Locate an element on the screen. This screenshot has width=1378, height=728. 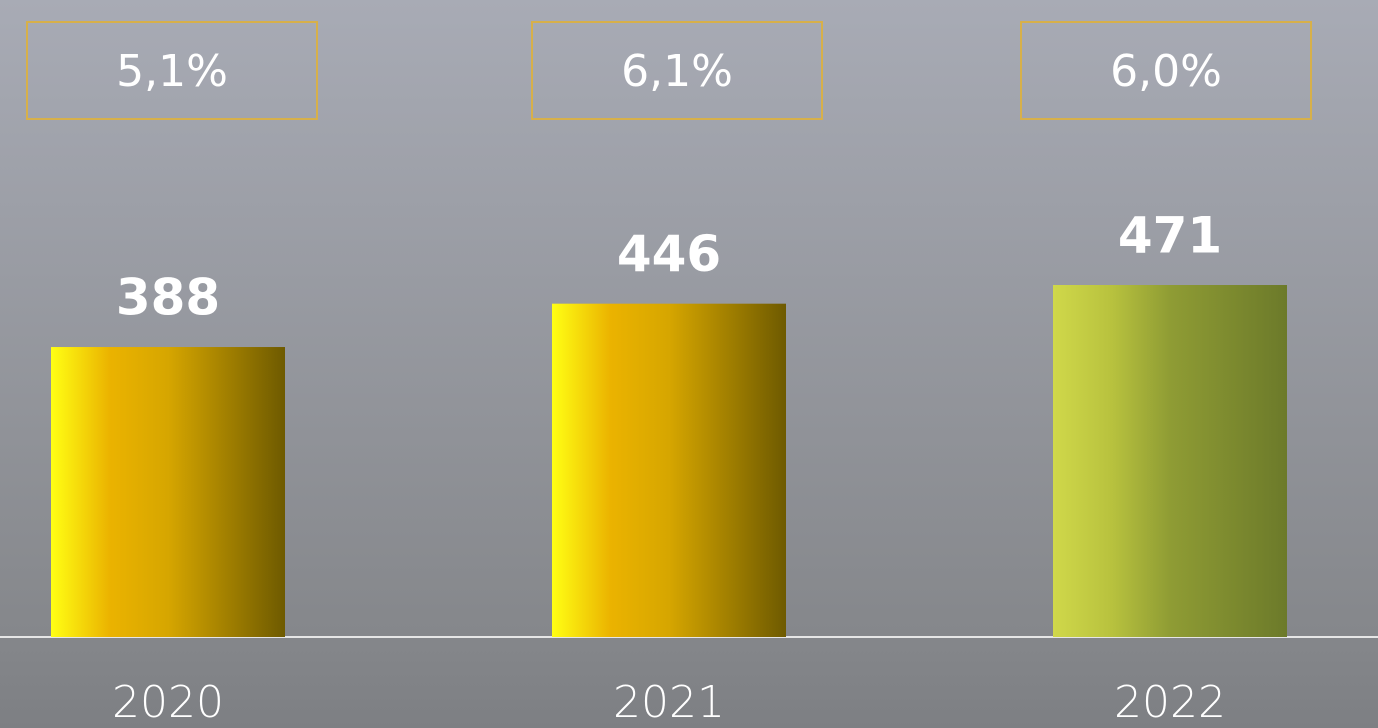
share-label: 5,1% is located at coordinates (172, 71).